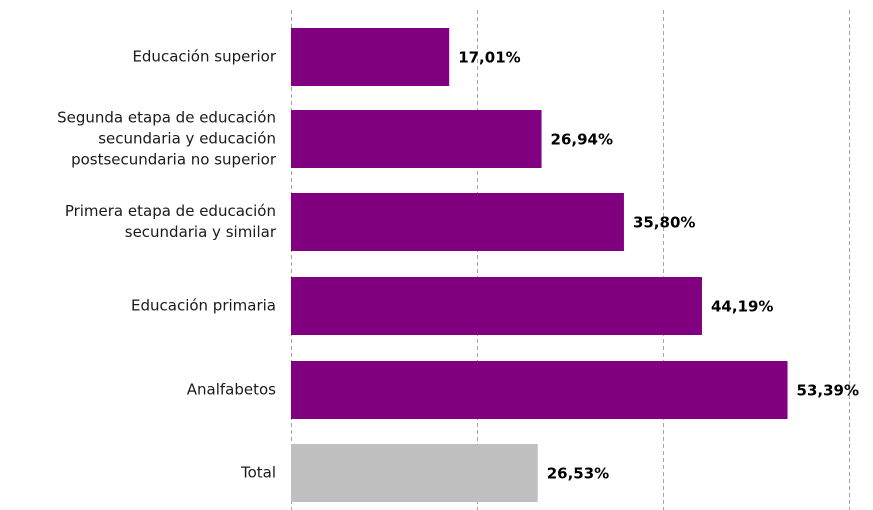 The width and height of the screenshot is (873, 510). Describe the element at coordinates (578, 474) in the screenshot. I see `value-label-5: 26,53%` at that location.